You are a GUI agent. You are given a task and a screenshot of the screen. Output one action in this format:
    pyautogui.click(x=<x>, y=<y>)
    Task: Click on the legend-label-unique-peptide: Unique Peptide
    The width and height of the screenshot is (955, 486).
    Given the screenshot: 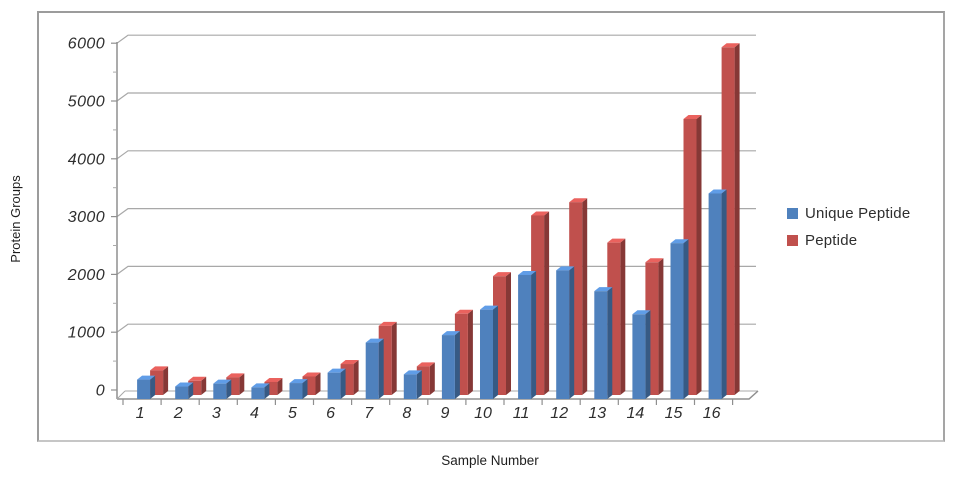 What is the action you would take?
    pyautogui.click(x=858, y=213)
    